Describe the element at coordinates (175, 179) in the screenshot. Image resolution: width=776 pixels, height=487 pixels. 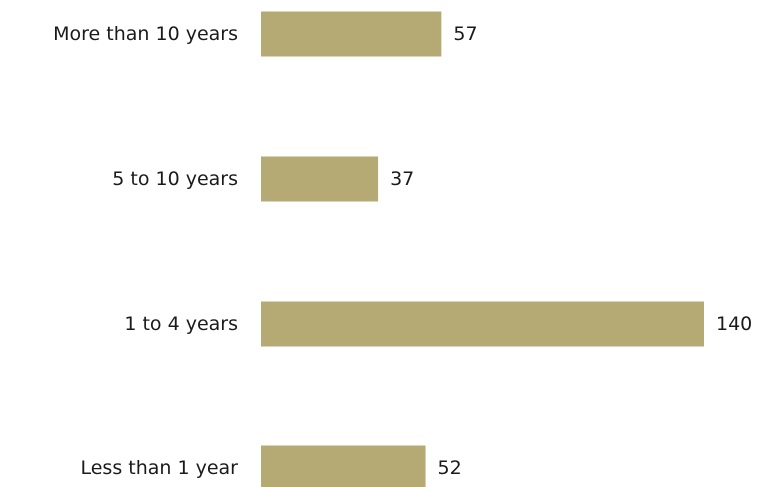
I see `category-label-5-to-10-years: 5 to 10 years` at that location.